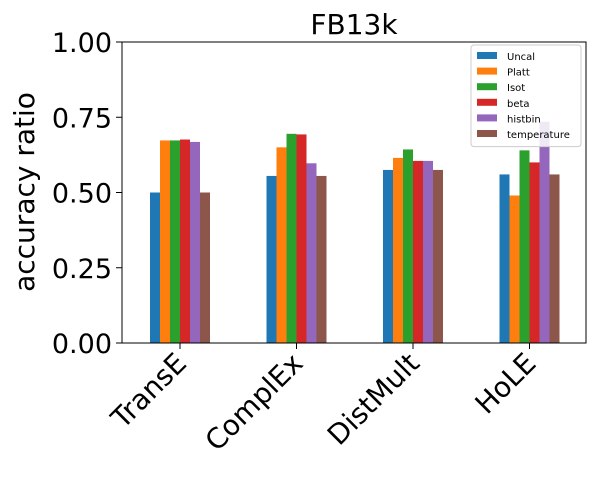  Describe the element at coordinates (165, 241) in the screenshot. I see `bar-platt-transe` at that location.